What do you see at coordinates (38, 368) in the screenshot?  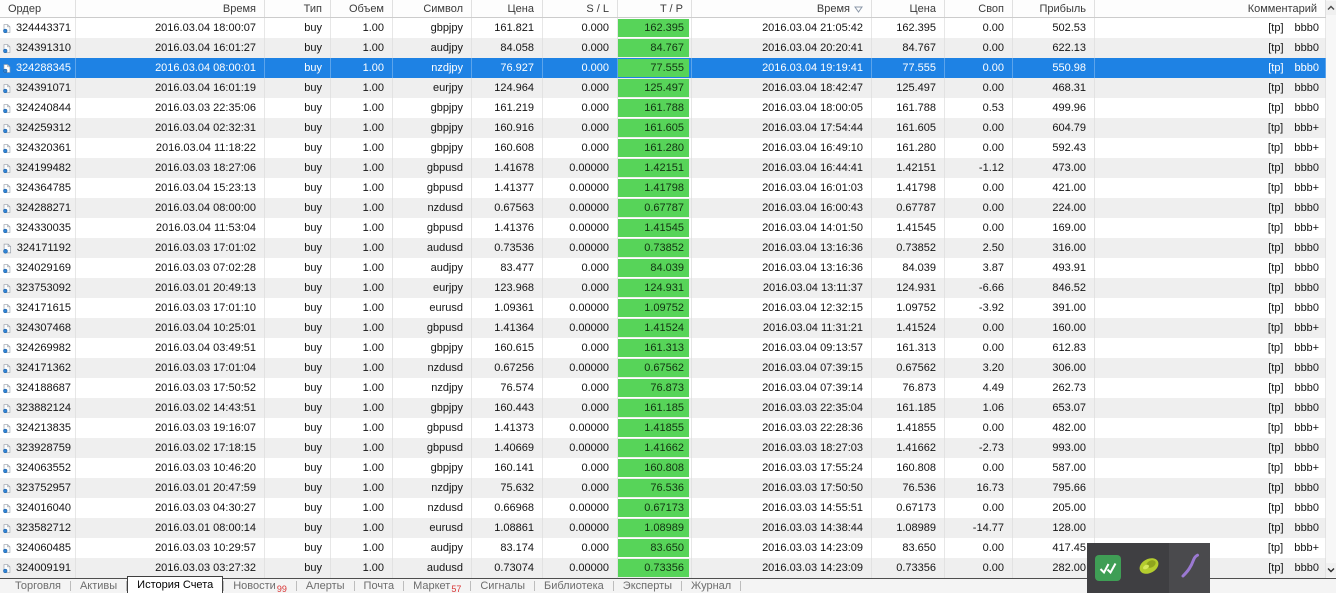 I see `cell-order: 324171362` at bounding box center [38, 368].